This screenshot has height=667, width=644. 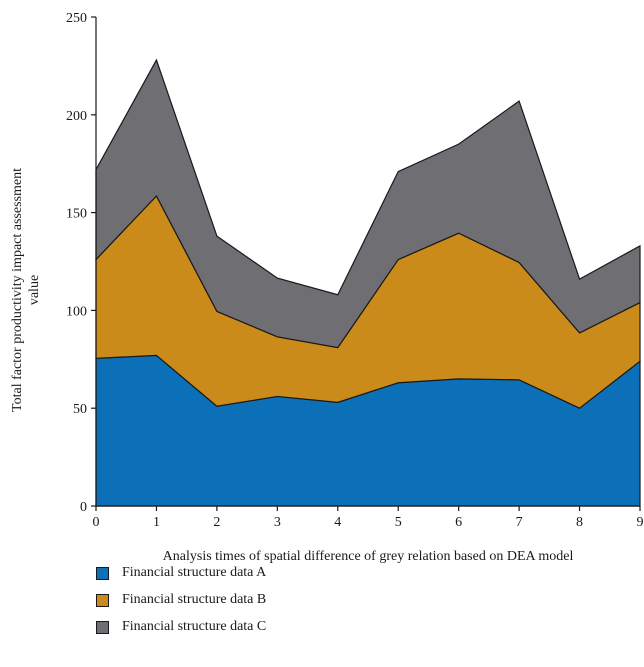 I want to click on x-tick-label: 6, so click(x=458, y=522).